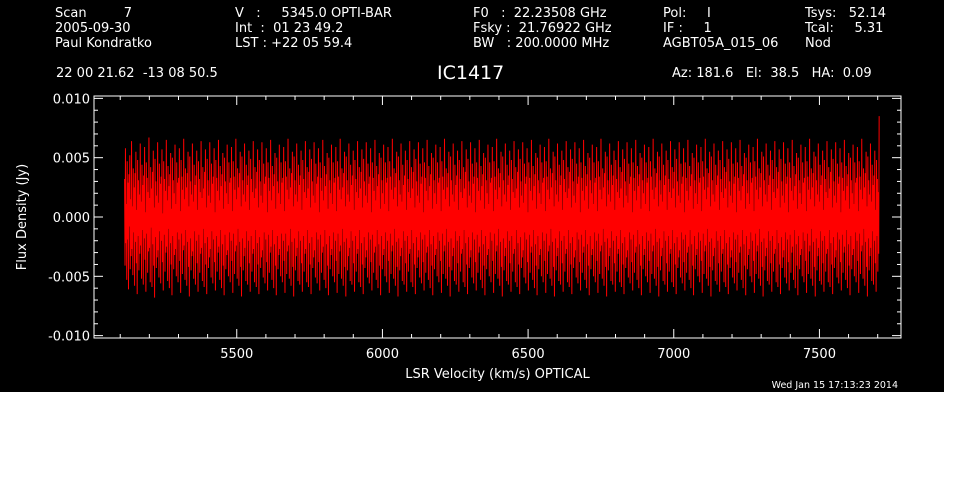  I want to click on x-tick-label: 5500, so click(236, 354).